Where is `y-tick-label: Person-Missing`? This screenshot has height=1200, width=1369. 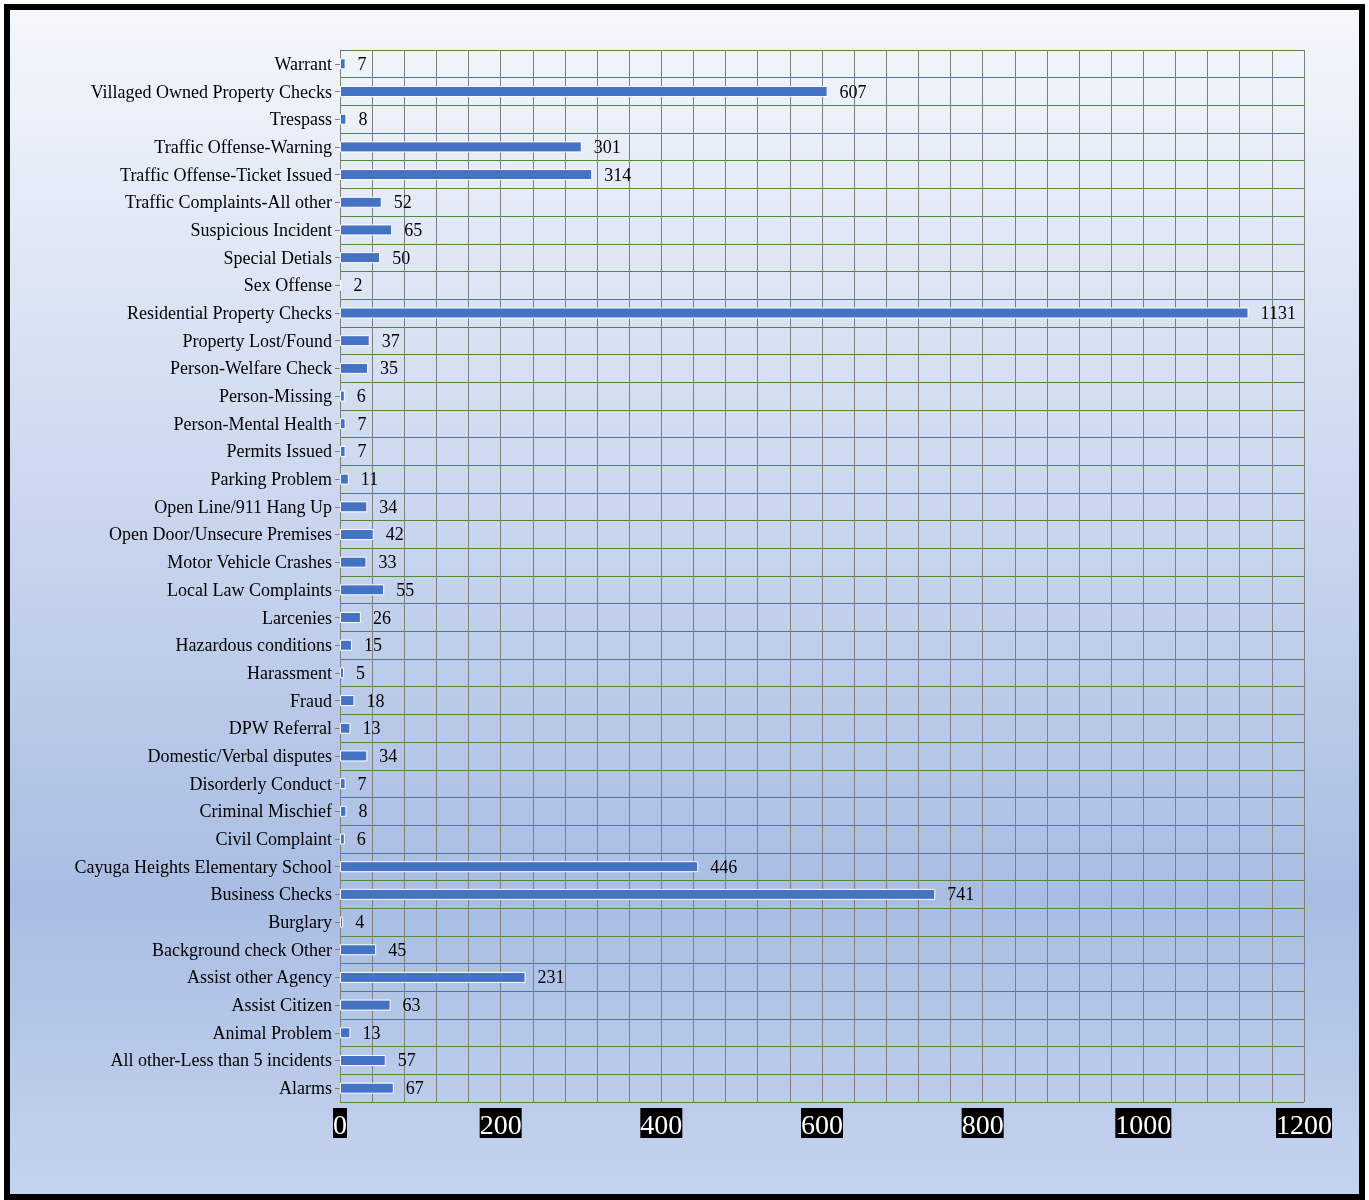 y-tick-label: Person-Missing is located at coordinates (275, 396).